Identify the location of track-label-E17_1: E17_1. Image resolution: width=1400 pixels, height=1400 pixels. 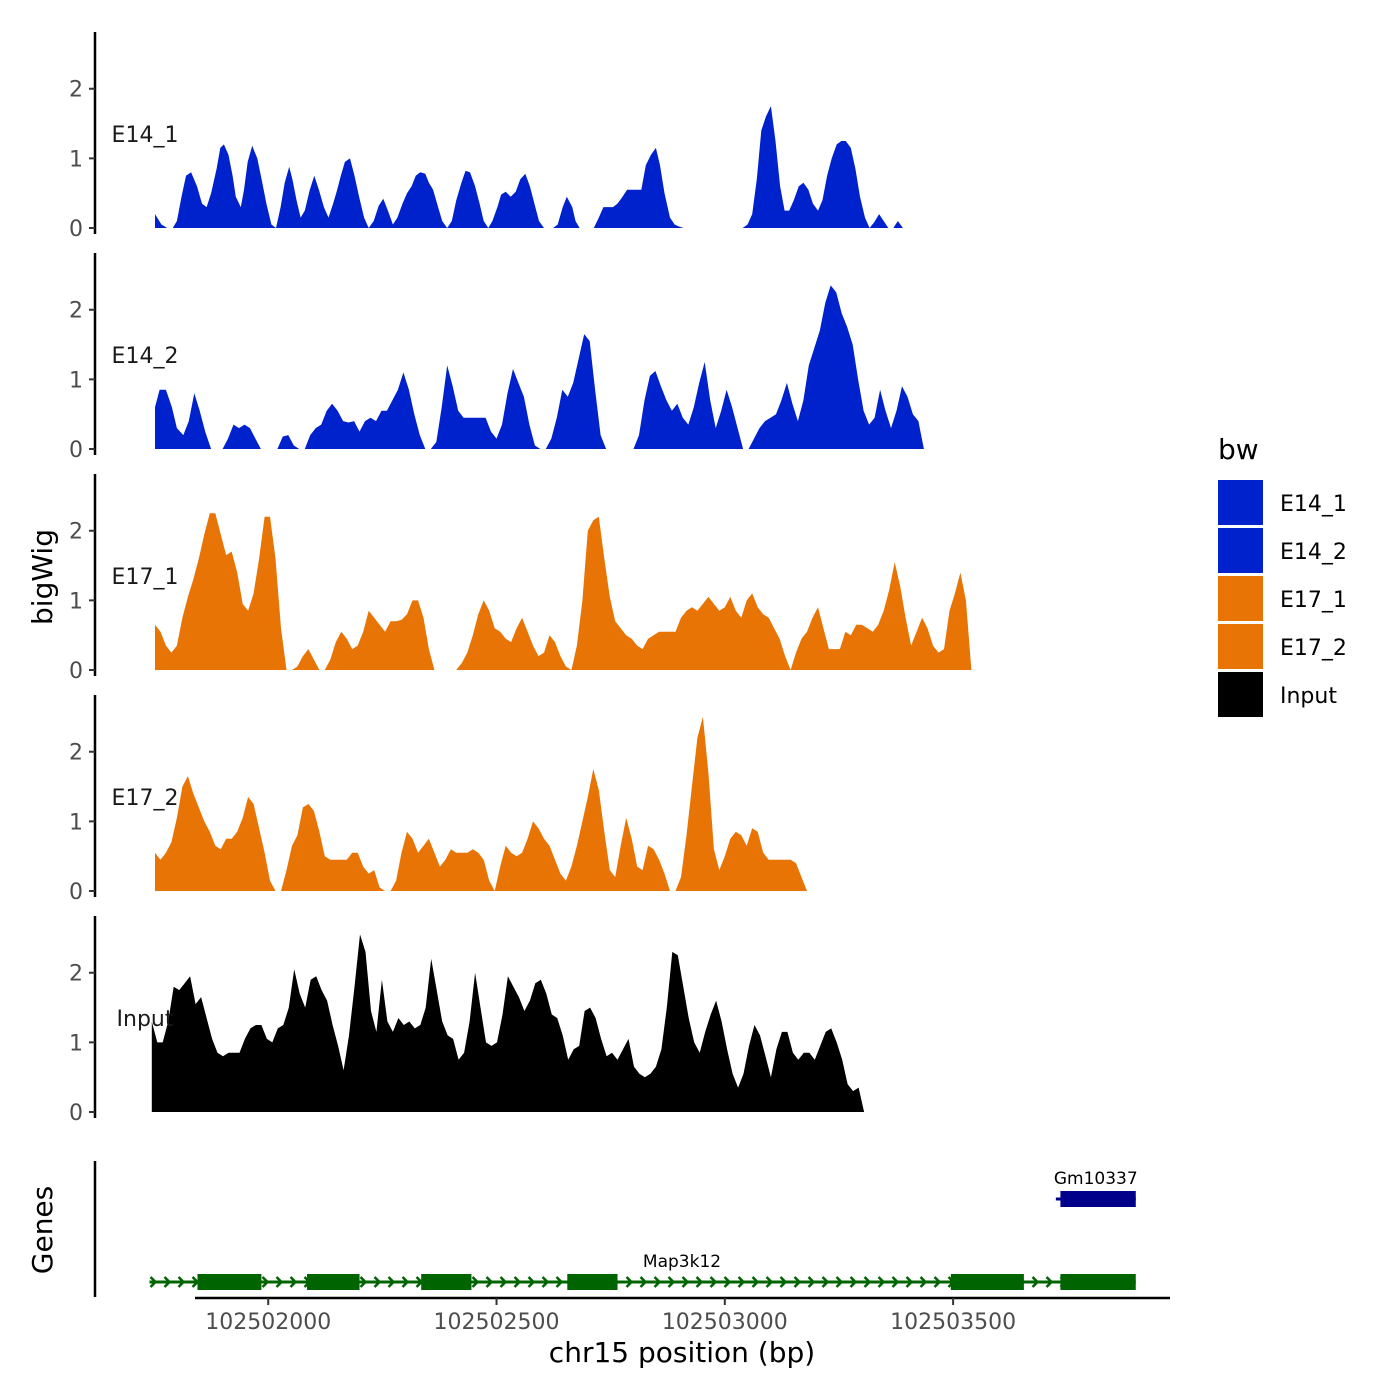
(145, 577).